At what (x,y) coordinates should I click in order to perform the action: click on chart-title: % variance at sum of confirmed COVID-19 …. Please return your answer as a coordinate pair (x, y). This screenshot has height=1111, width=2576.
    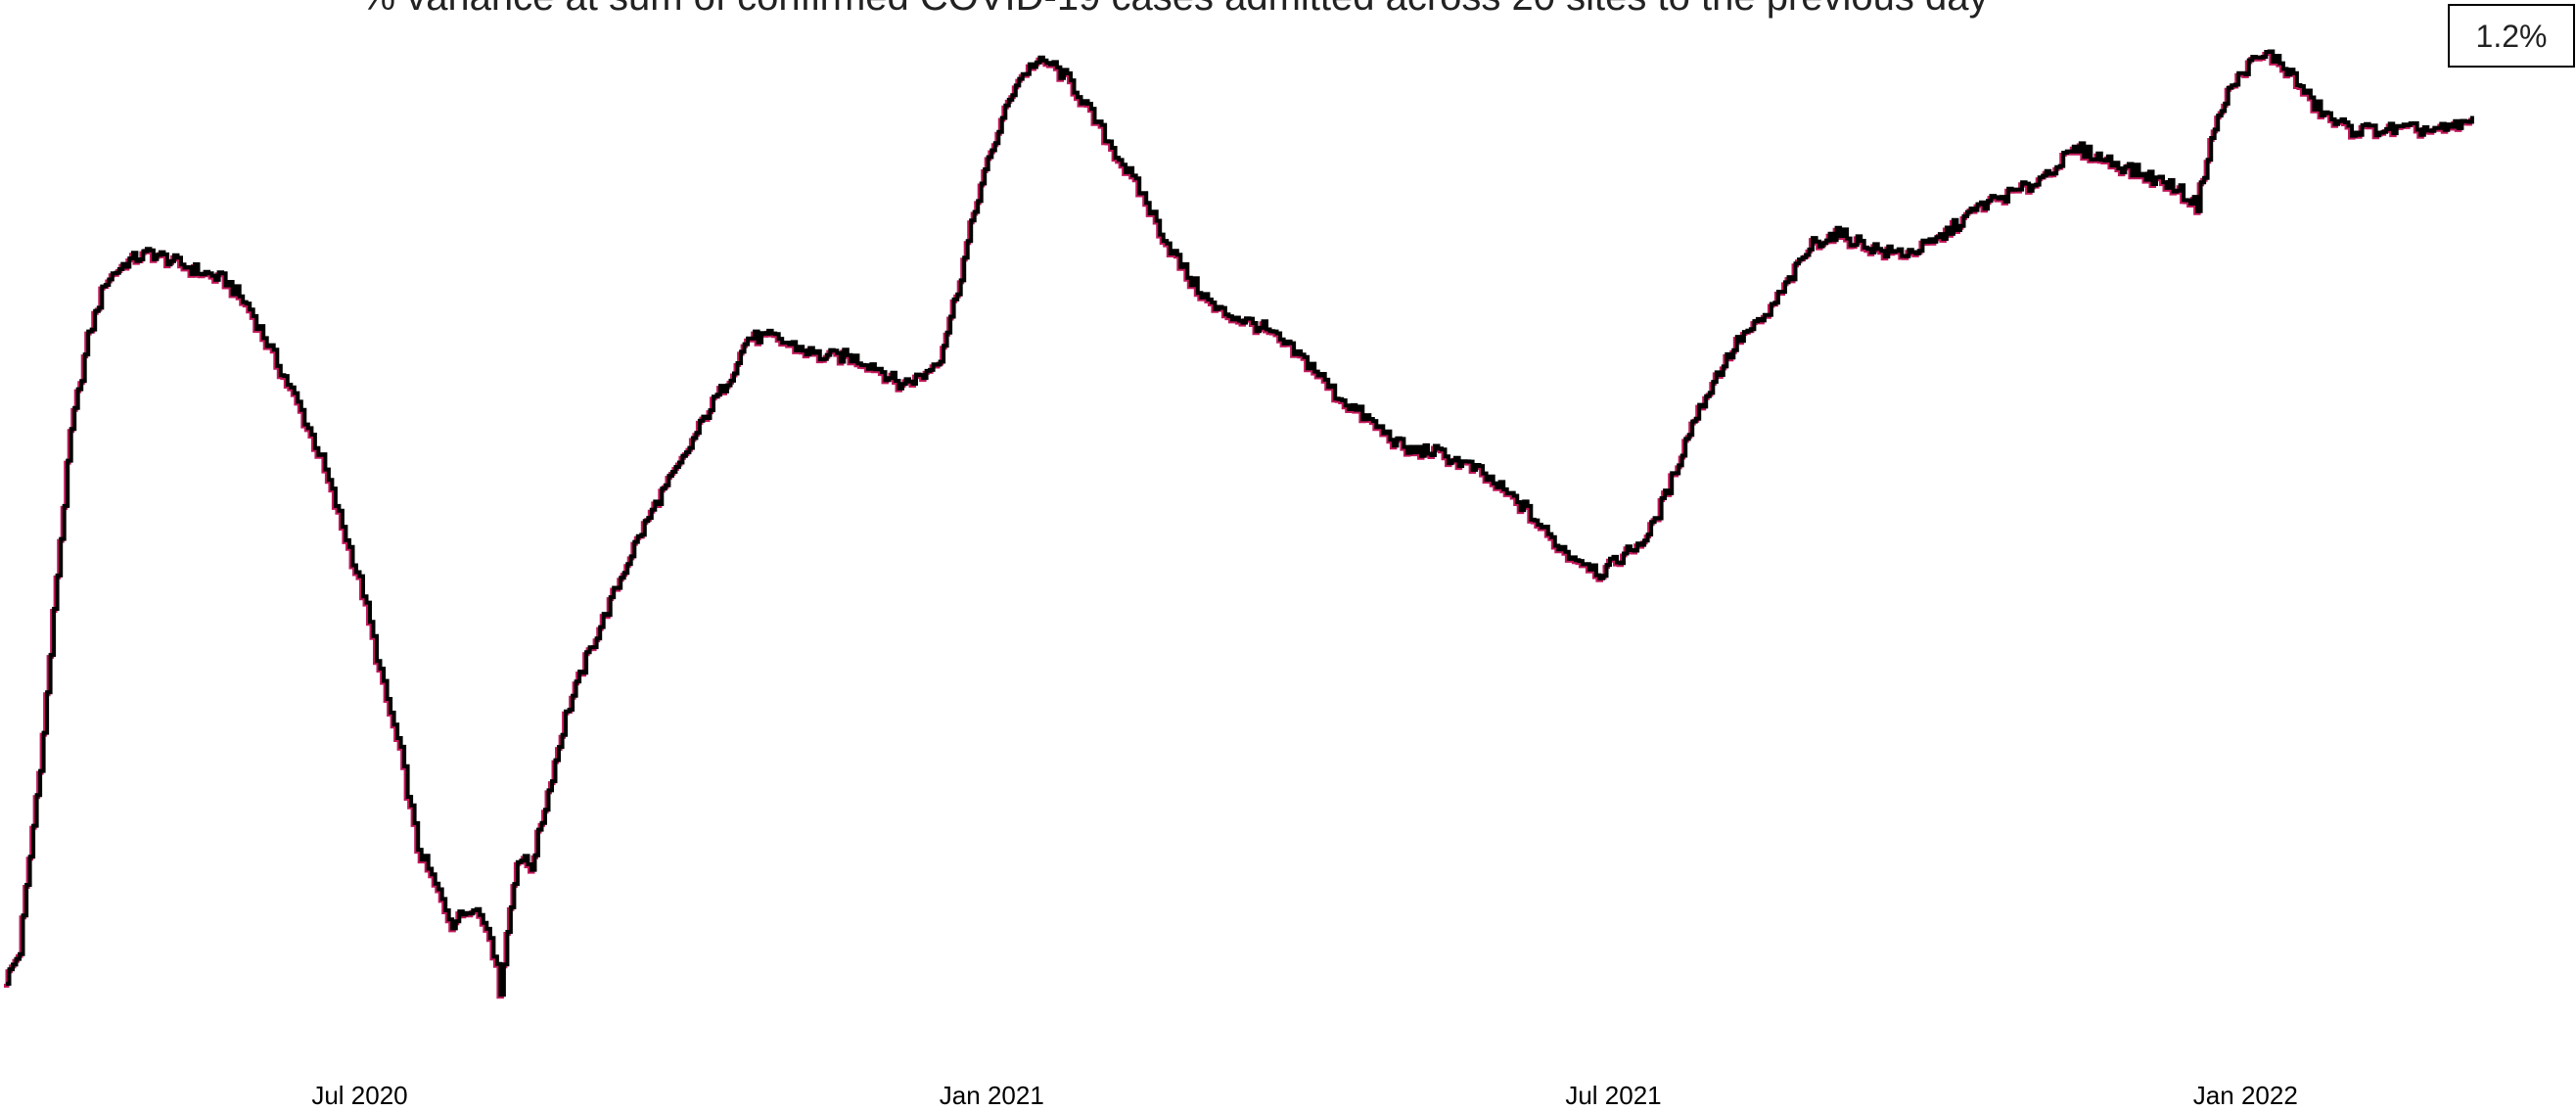
    Looking at the image, I should click on (1175, 10).